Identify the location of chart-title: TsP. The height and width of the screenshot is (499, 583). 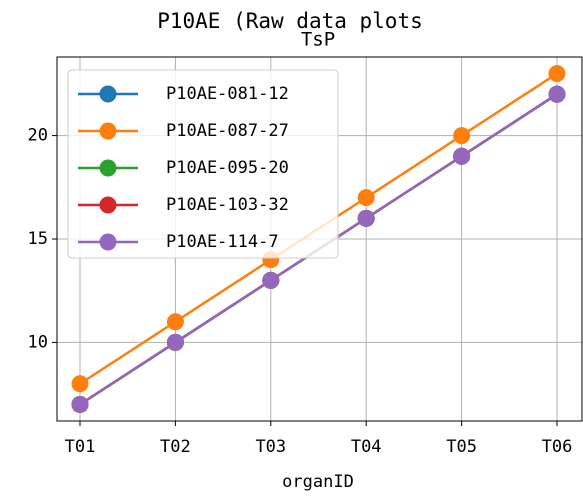
(318, 40).